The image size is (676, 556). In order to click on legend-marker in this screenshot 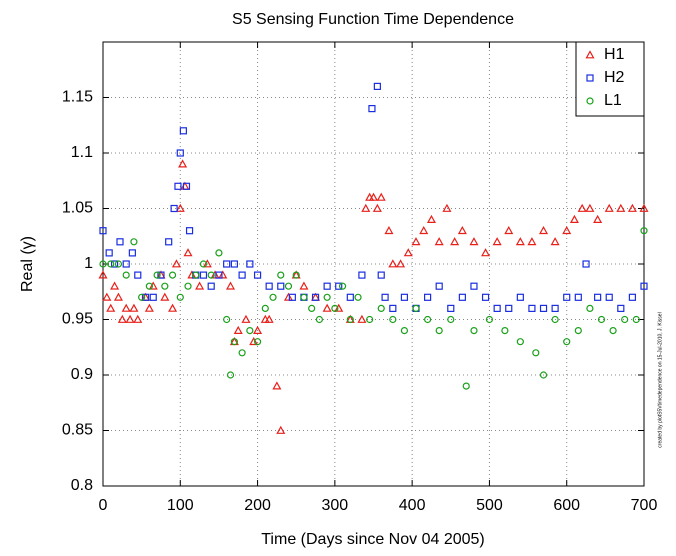, I will do `click(590, 101)`.